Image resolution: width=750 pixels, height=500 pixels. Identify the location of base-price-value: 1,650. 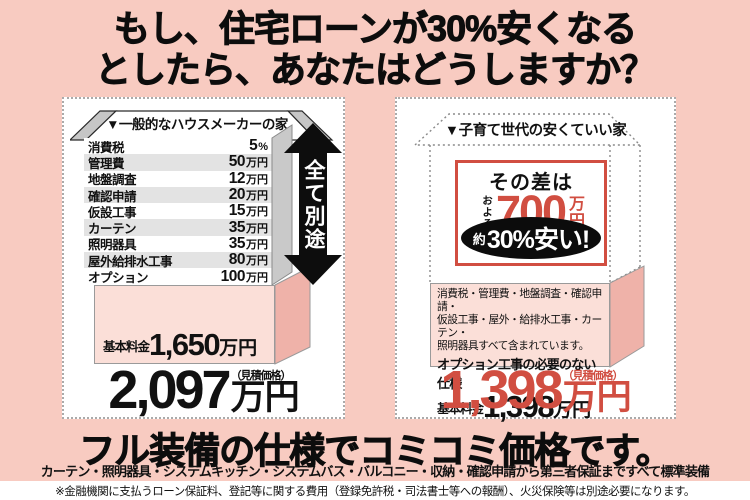
(185, 344).